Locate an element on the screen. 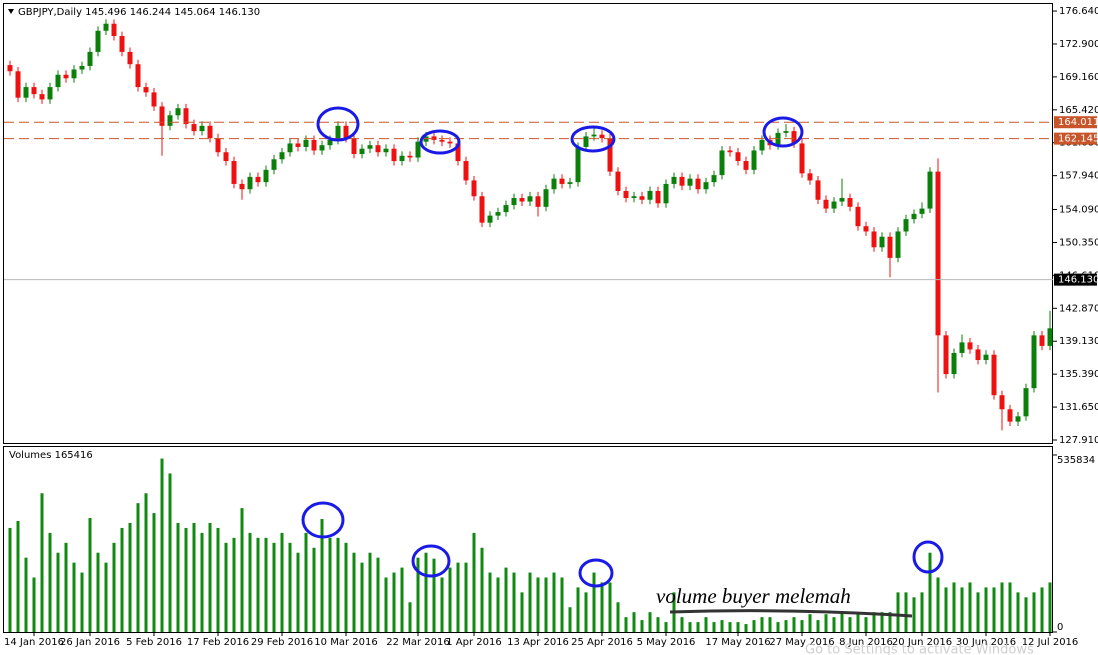 This screenshot has height=655, width=1098. y-tick-label: 154.090 is located at coordinates (1078, 210).